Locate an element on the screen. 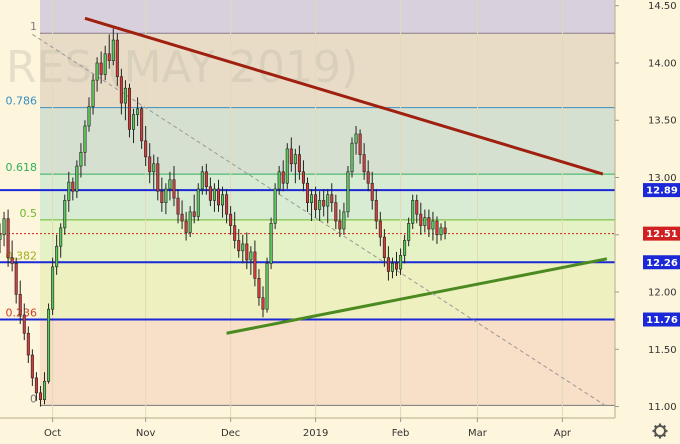 This screenshot has width=680, height=444. price-tag-label: 12.26 is located at coordinates (662, 263).